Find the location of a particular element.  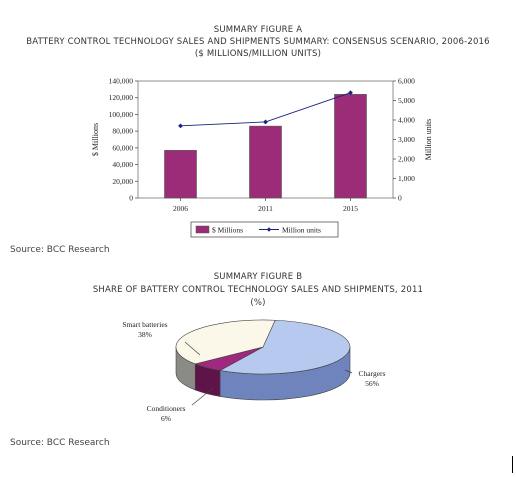

x-tick-label: 2015 is located at coordinates (350, 208).